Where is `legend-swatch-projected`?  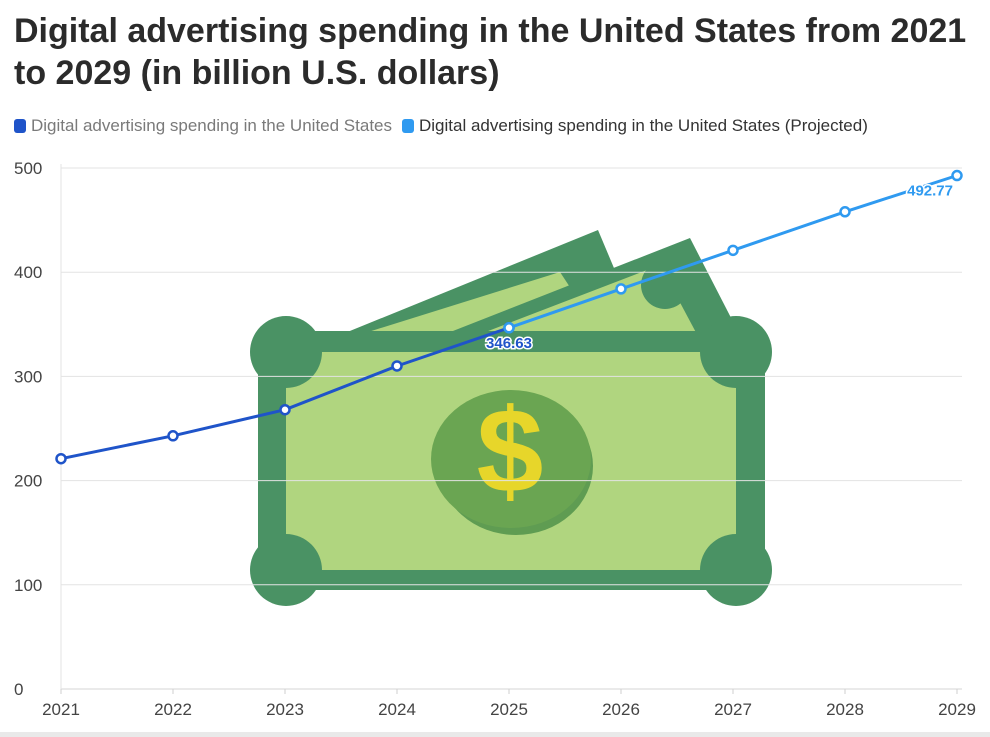
legend-swatch-projected is located at coordinates (408, 126).